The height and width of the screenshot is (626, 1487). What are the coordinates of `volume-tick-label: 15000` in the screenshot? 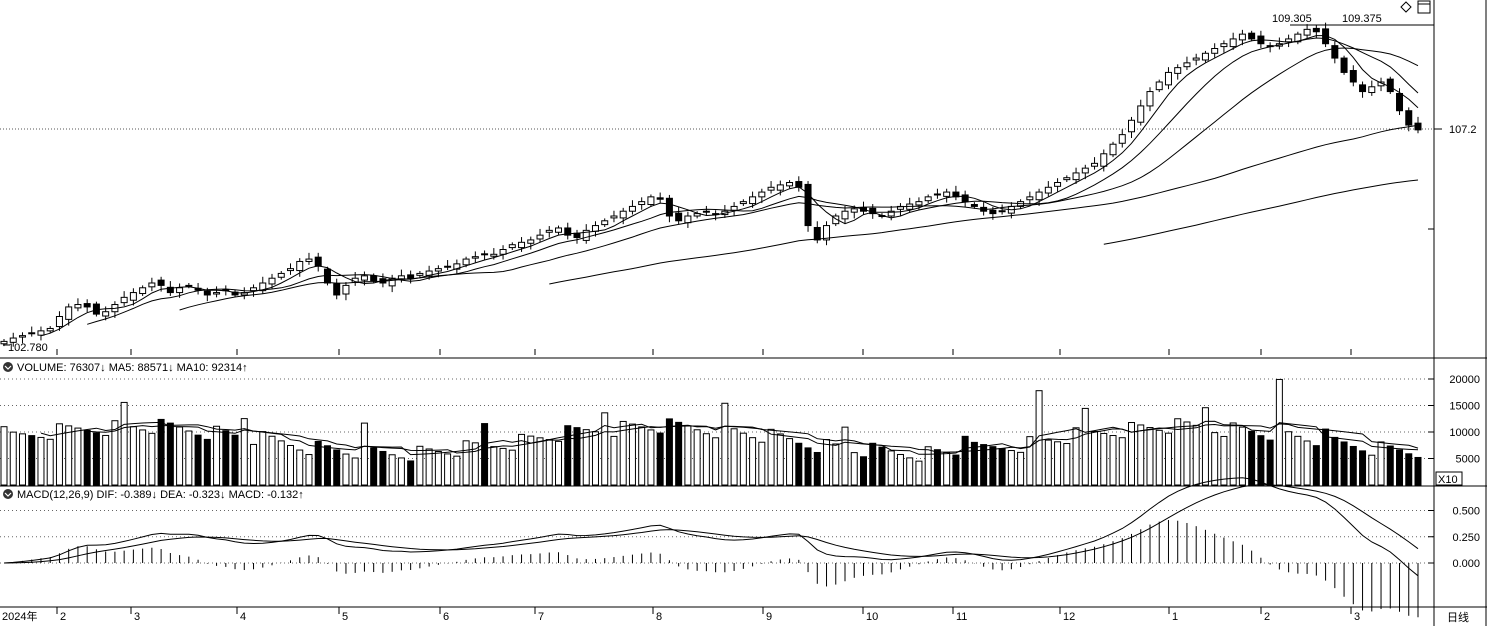 It's located at (1464, 407).